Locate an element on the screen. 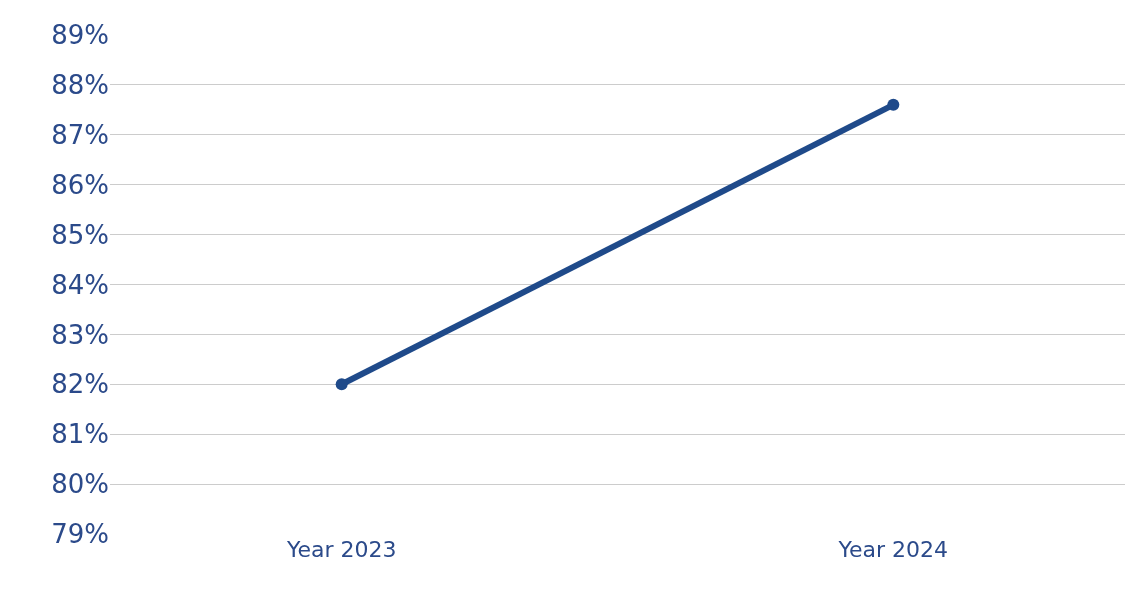  x-tick-label: Year 2023 is located at coordinates (341, 549).